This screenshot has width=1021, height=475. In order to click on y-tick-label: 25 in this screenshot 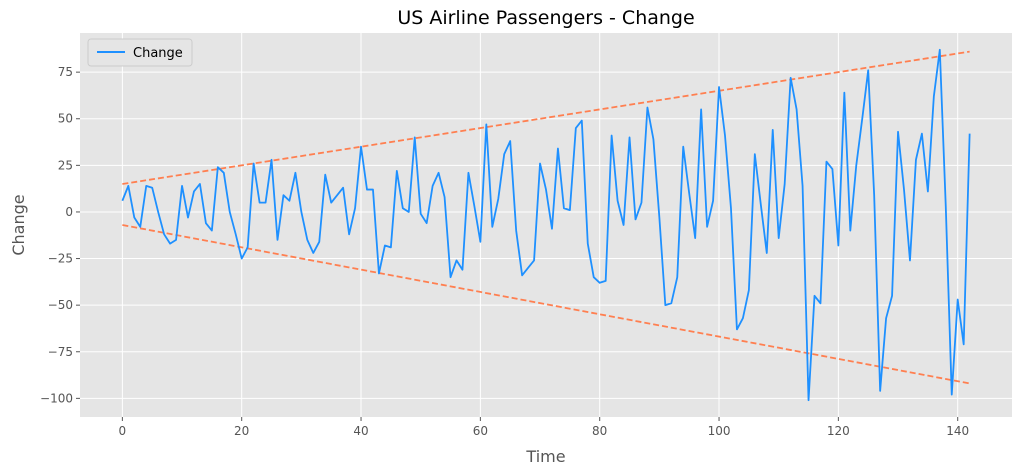, I will do `click(65, 165)`.